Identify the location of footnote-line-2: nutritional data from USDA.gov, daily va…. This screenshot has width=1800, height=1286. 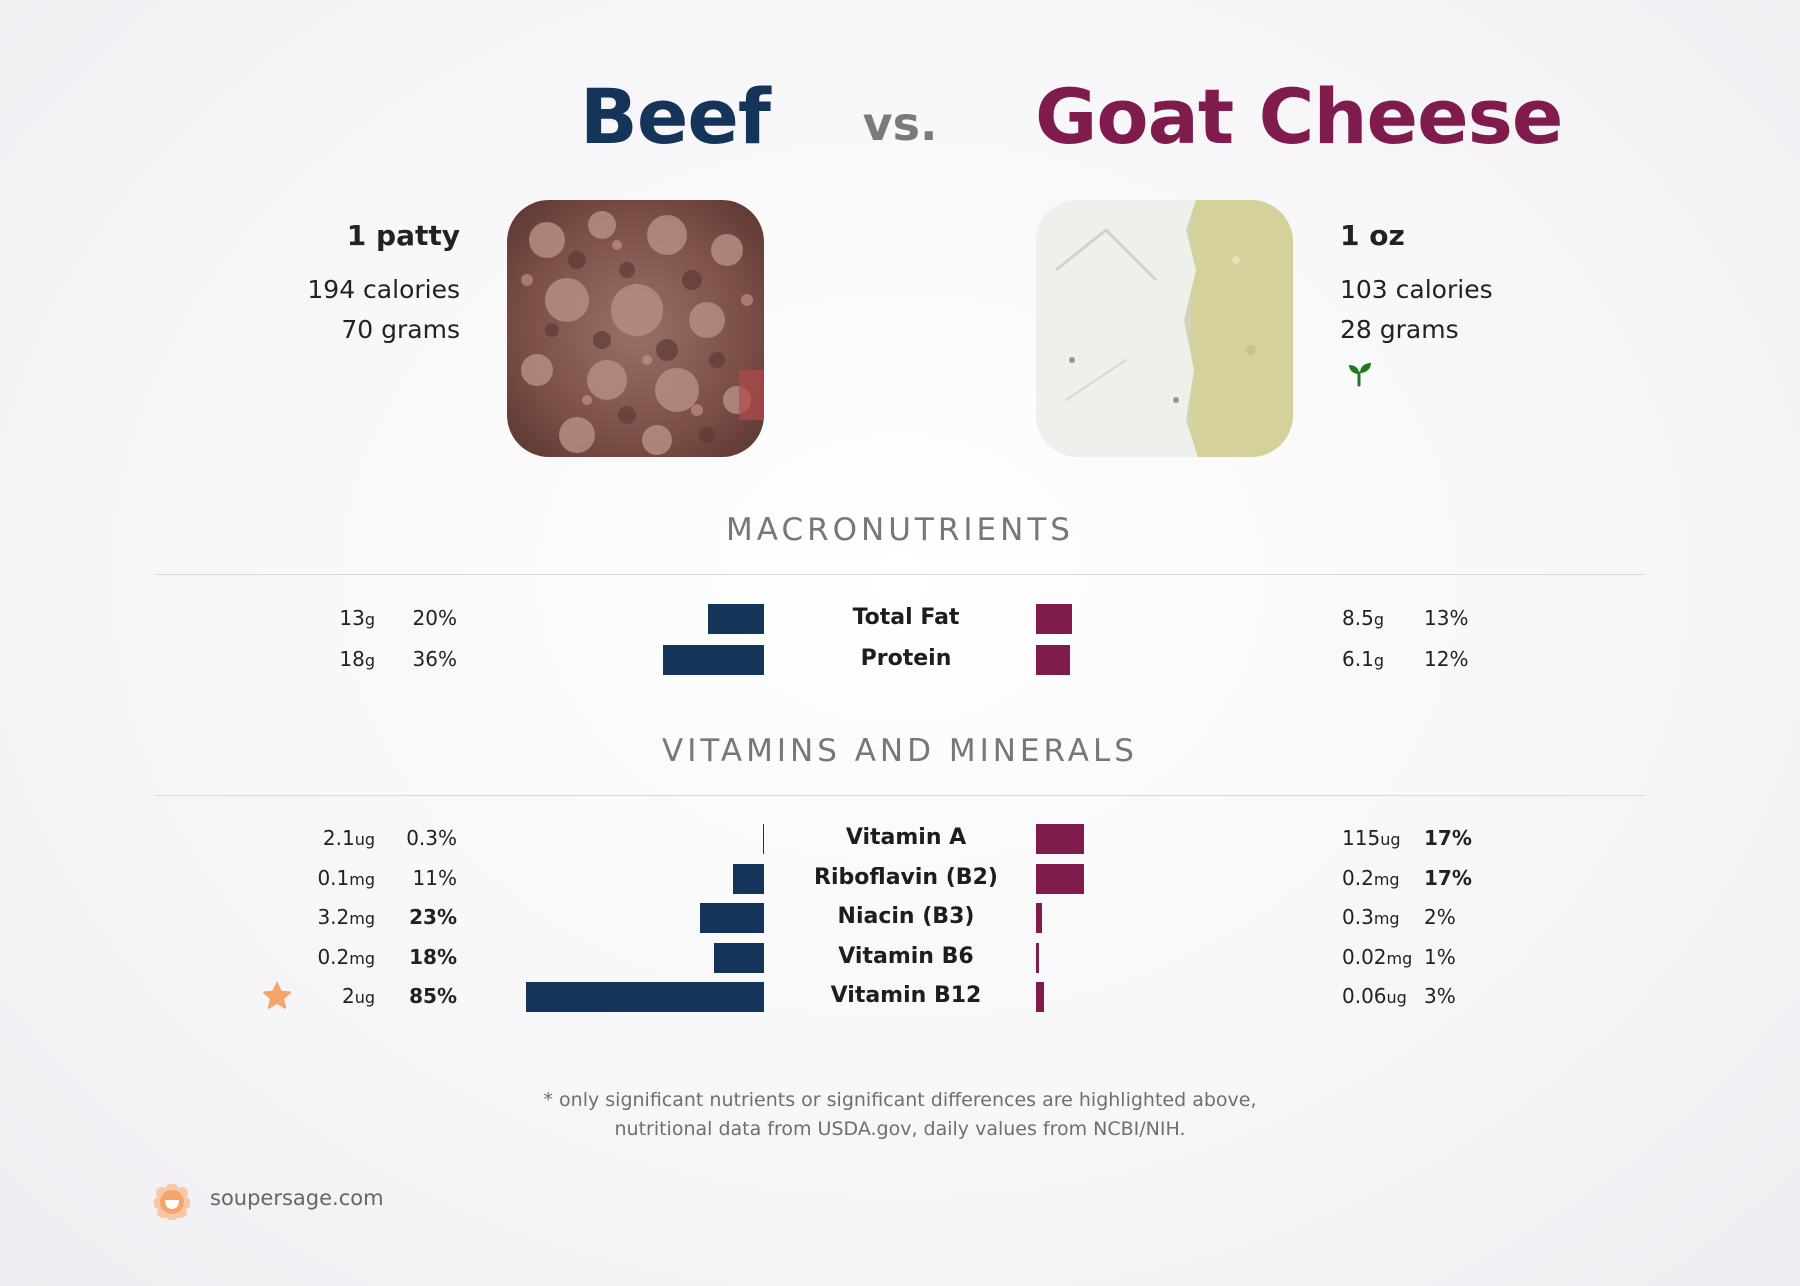
(900, 1129).